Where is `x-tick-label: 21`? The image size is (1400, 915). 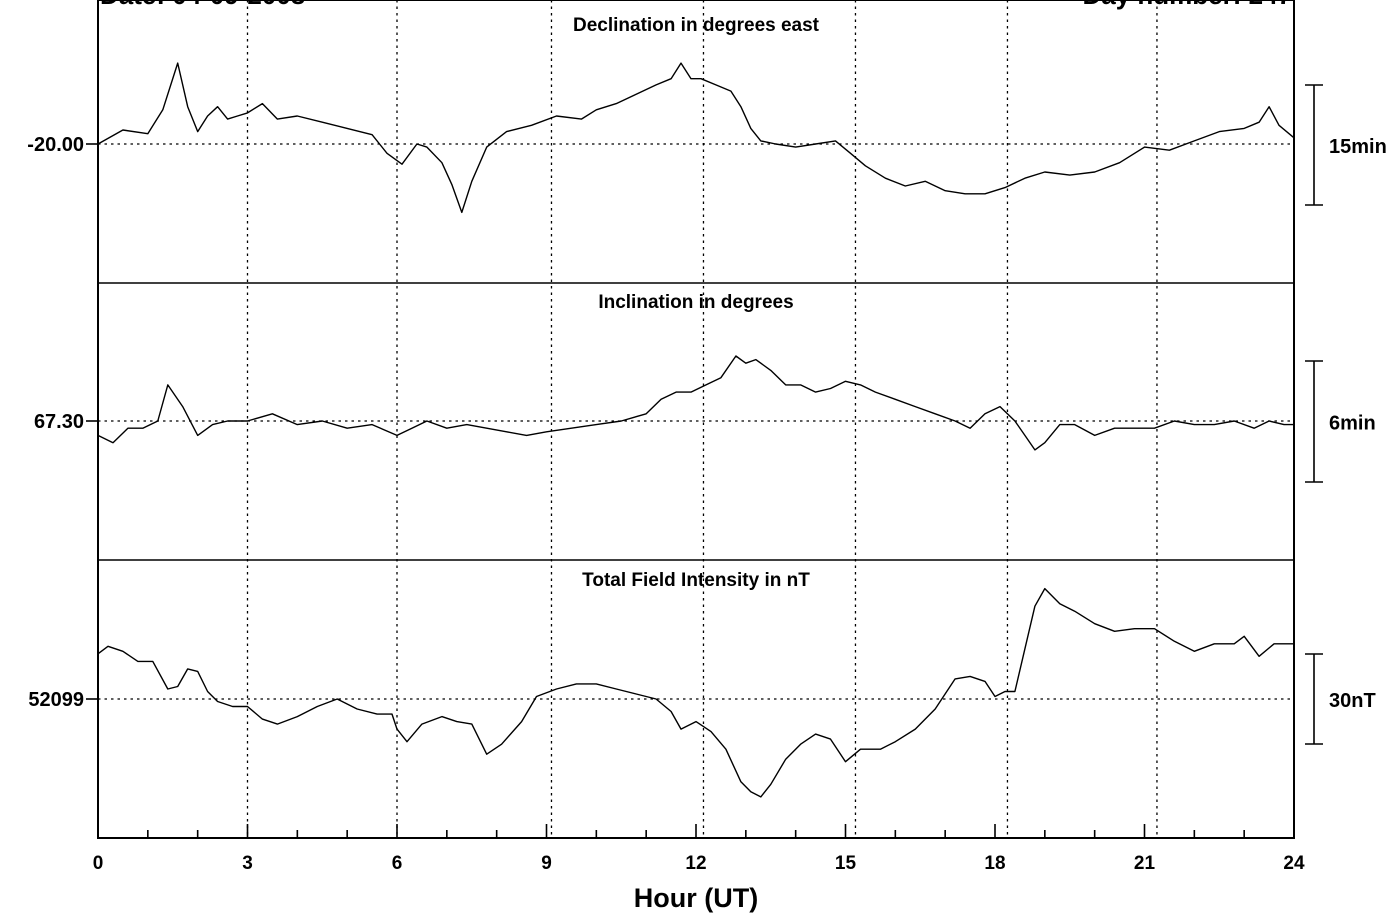
x-tick-label: 21 is located at coordinates (1145, 863).